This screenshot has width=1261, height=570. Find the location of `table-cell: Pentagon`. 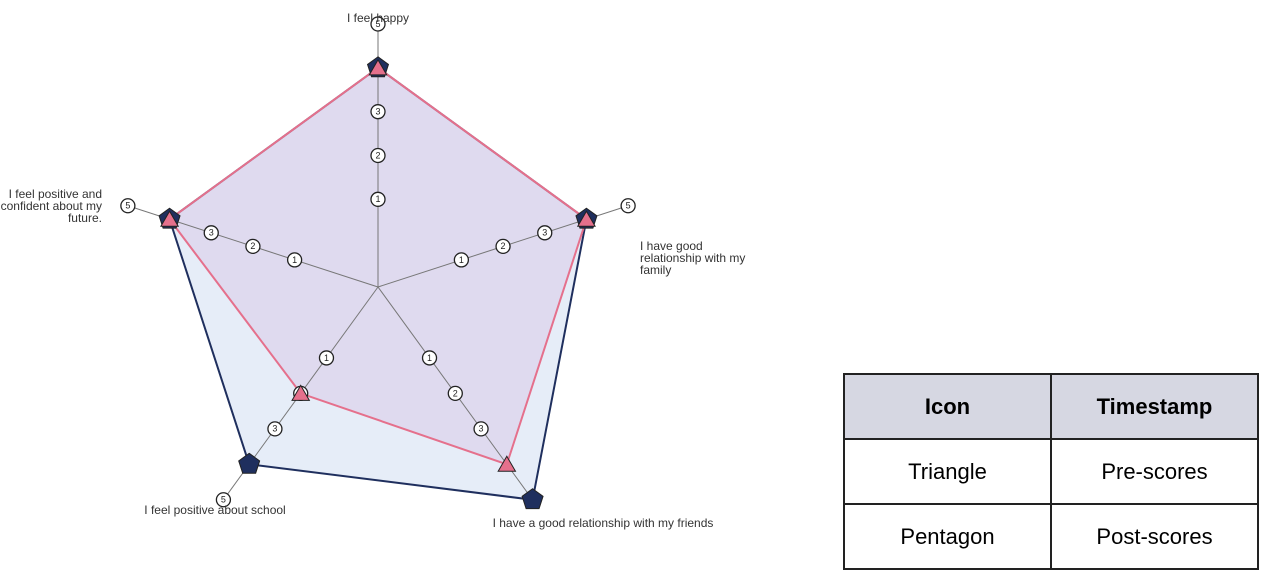

table-cell: Pentagon is located at coordinates (947, 536).